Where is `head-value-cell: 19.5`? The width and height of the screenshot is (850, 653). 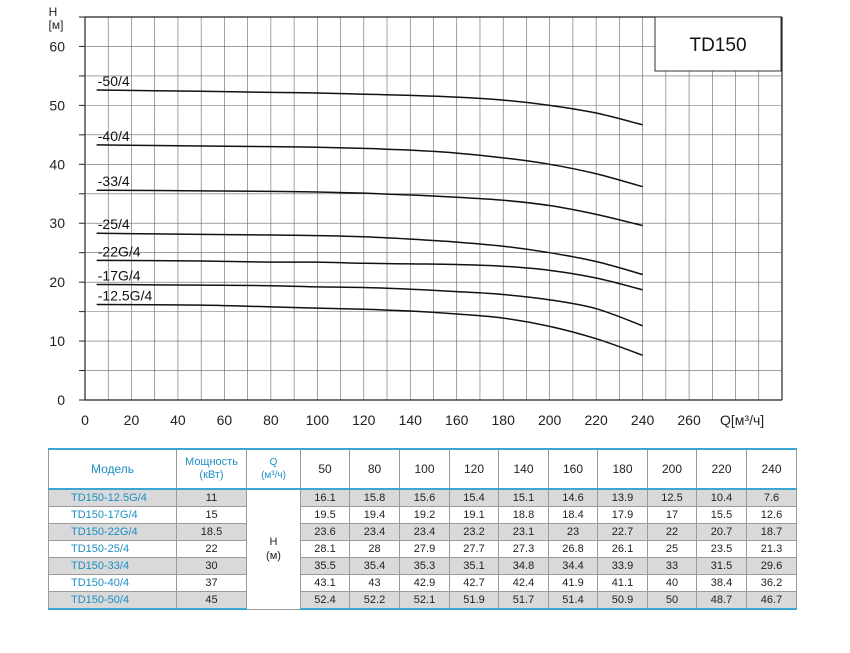 head-value-cell: 19.5 is located at coordinates (325, 515).